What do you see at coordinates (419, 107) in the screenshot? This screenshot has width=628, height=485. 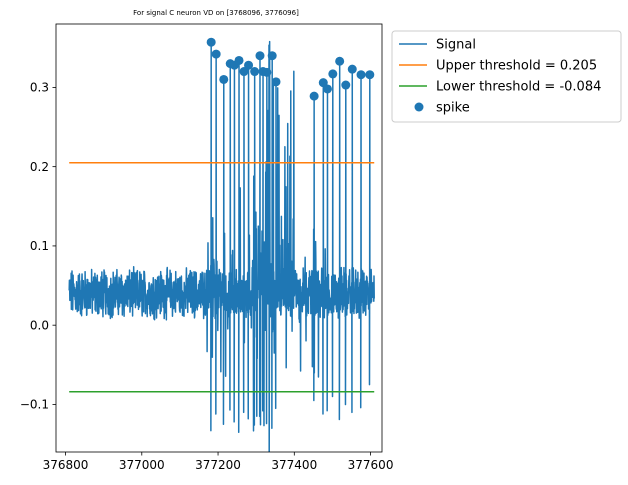 I see `legend-marker-spike` at bounding box center [419, 107].